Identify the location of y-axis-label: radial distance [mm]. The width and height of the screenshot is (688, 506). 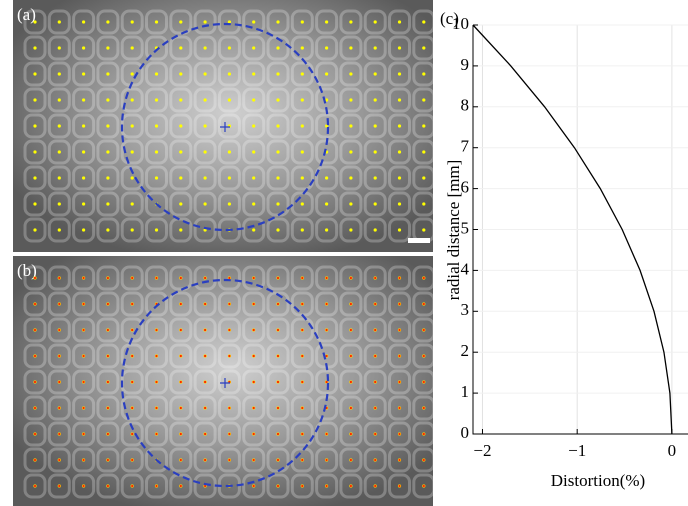
(453, 230).